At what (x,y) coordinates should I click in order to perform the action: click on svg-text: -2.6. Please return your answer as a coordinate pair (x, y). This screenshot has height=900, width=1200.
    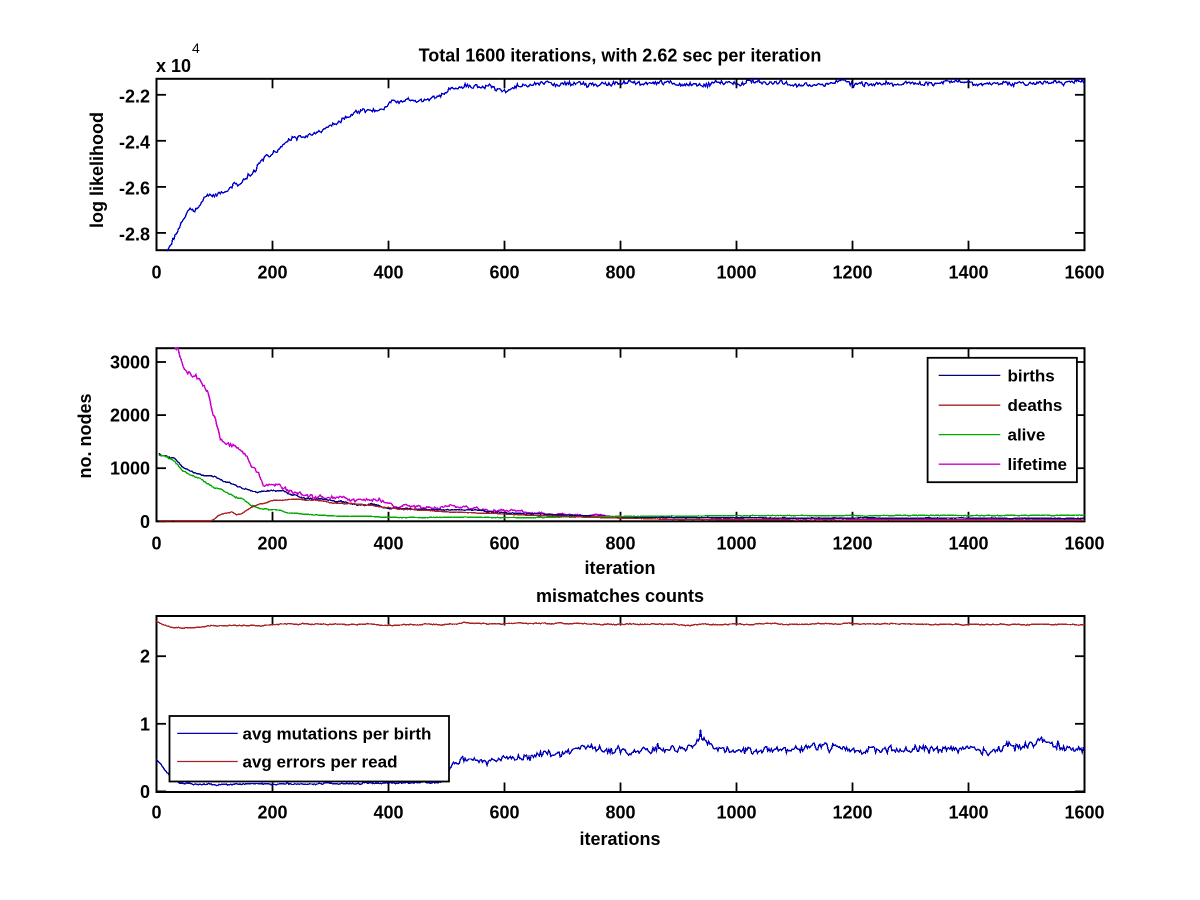
    Looking at the image, I should click on (134, 188).